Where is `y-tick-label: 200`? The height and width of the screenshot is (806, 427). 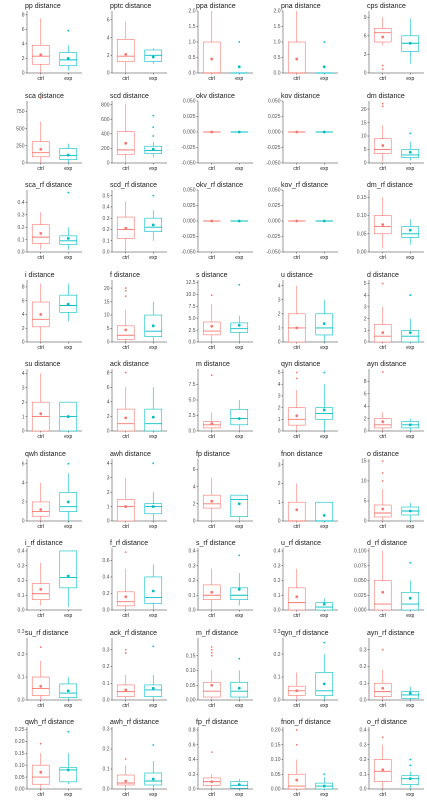
y-tick-label: 200 is located at coordinates (106, 149).